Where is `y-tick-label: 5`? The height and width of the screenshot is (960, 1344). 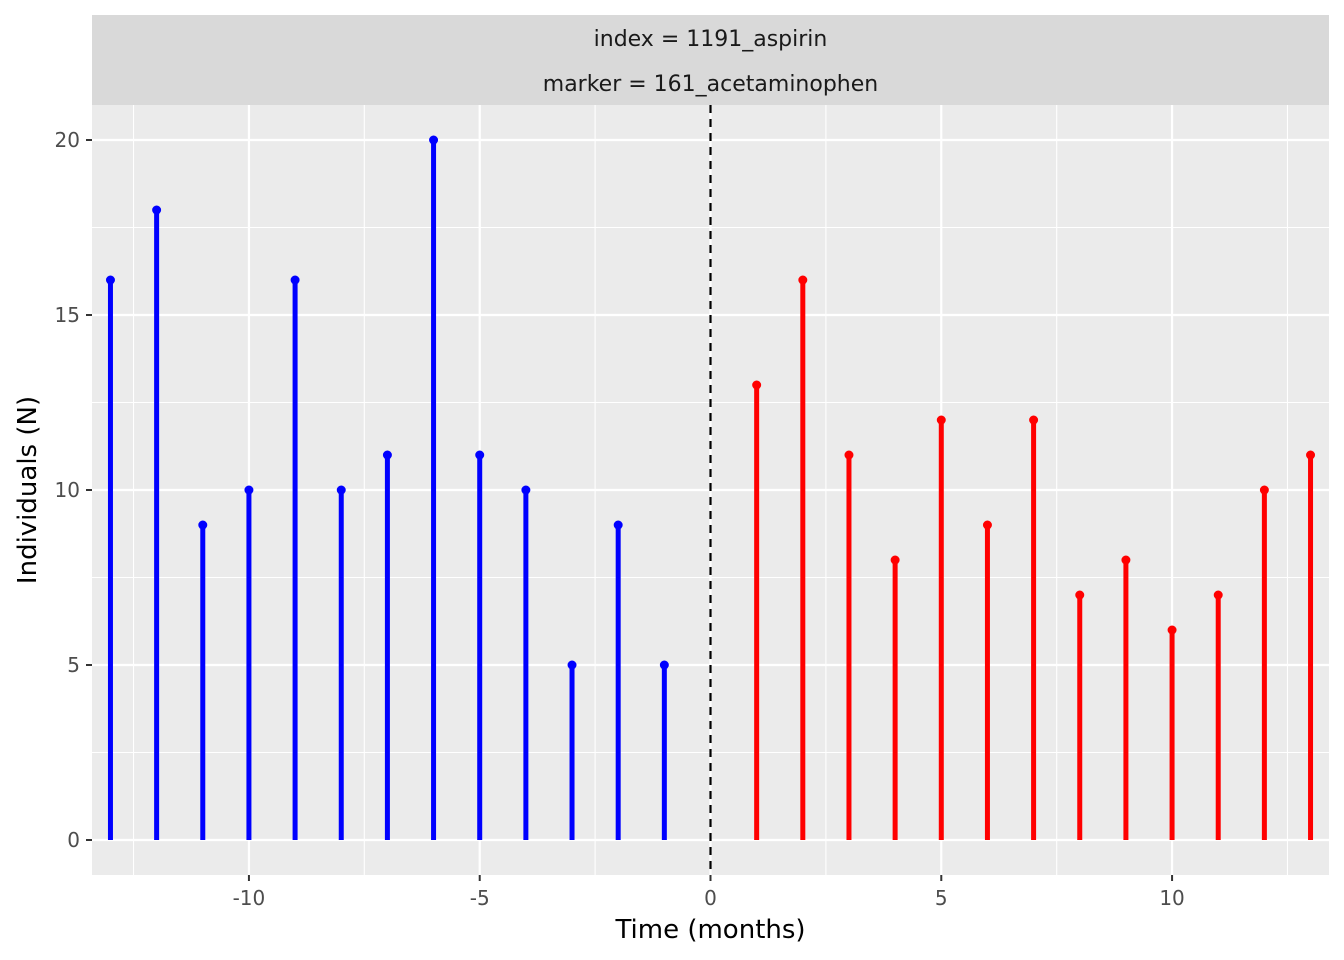 y-tick-label: 5 is located at coordinates (73, 665).